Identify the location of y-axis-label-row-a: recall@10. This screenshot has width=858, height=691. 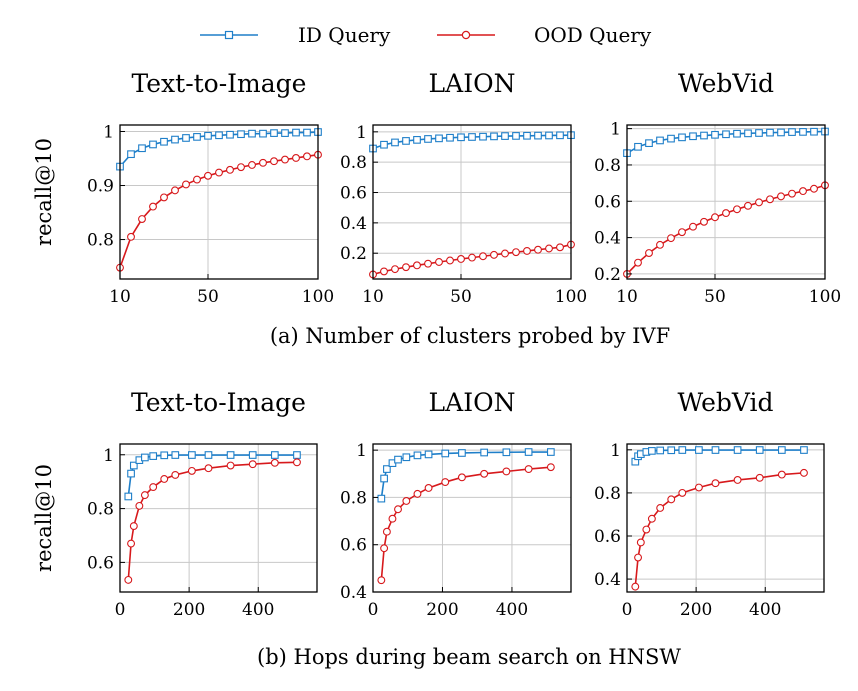
(44, 192).